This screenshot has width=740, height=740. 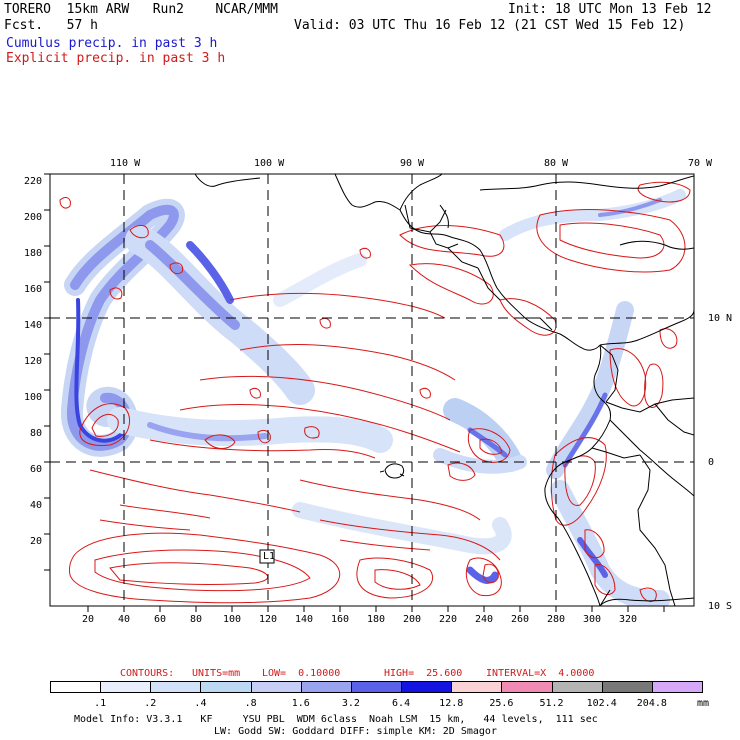 What do you see at coordinates (556, 163) in the screenshot?
I see `lon-label-80w: 80 W` at bounding box center [556, 163].